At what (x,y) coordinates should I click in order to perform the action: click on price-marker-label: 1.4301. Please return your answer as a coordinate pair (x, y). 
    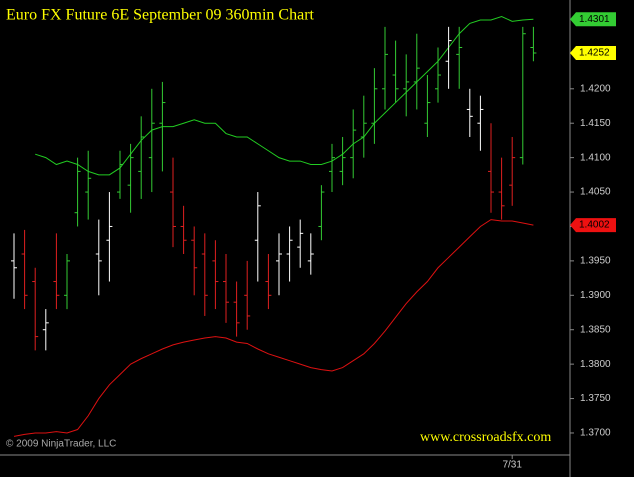
    Looking at the image, I should click on (594, 19).